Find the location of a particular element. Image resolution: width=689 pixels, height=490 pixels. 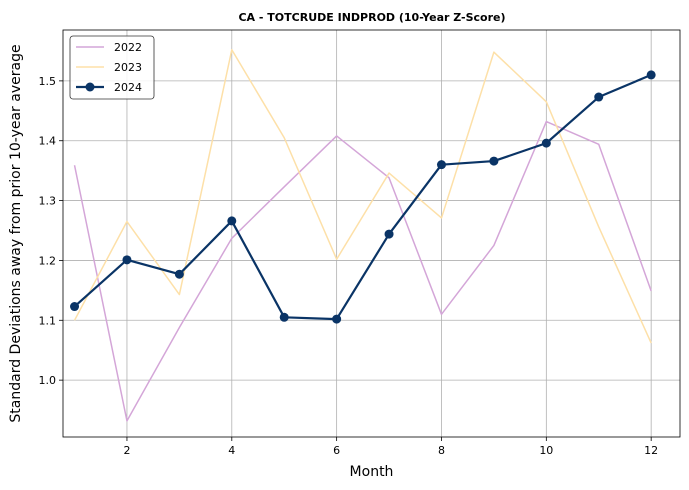

y-tick-label: 1.4 is located at coordinates (48, 141).